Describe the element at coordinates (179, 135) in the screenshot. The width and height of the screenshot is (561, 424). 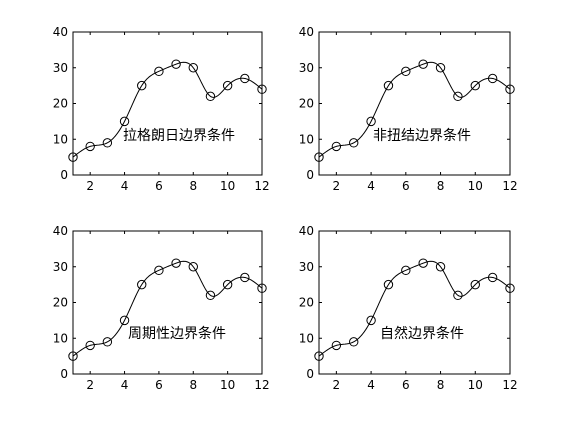
I see `annotation-text: 拉格朗日边界条件` at that location.